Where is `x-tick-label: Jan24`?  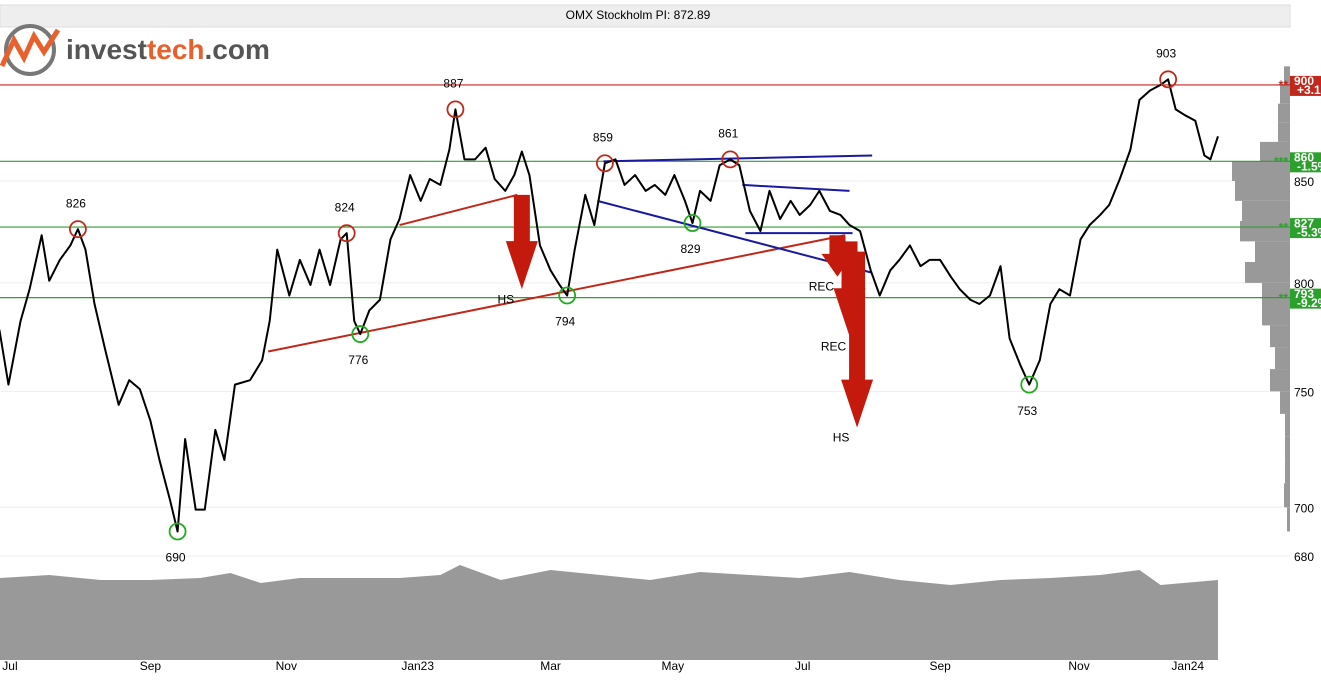 x-tick-label: Jan24 is located at coordinates (1187, 666).